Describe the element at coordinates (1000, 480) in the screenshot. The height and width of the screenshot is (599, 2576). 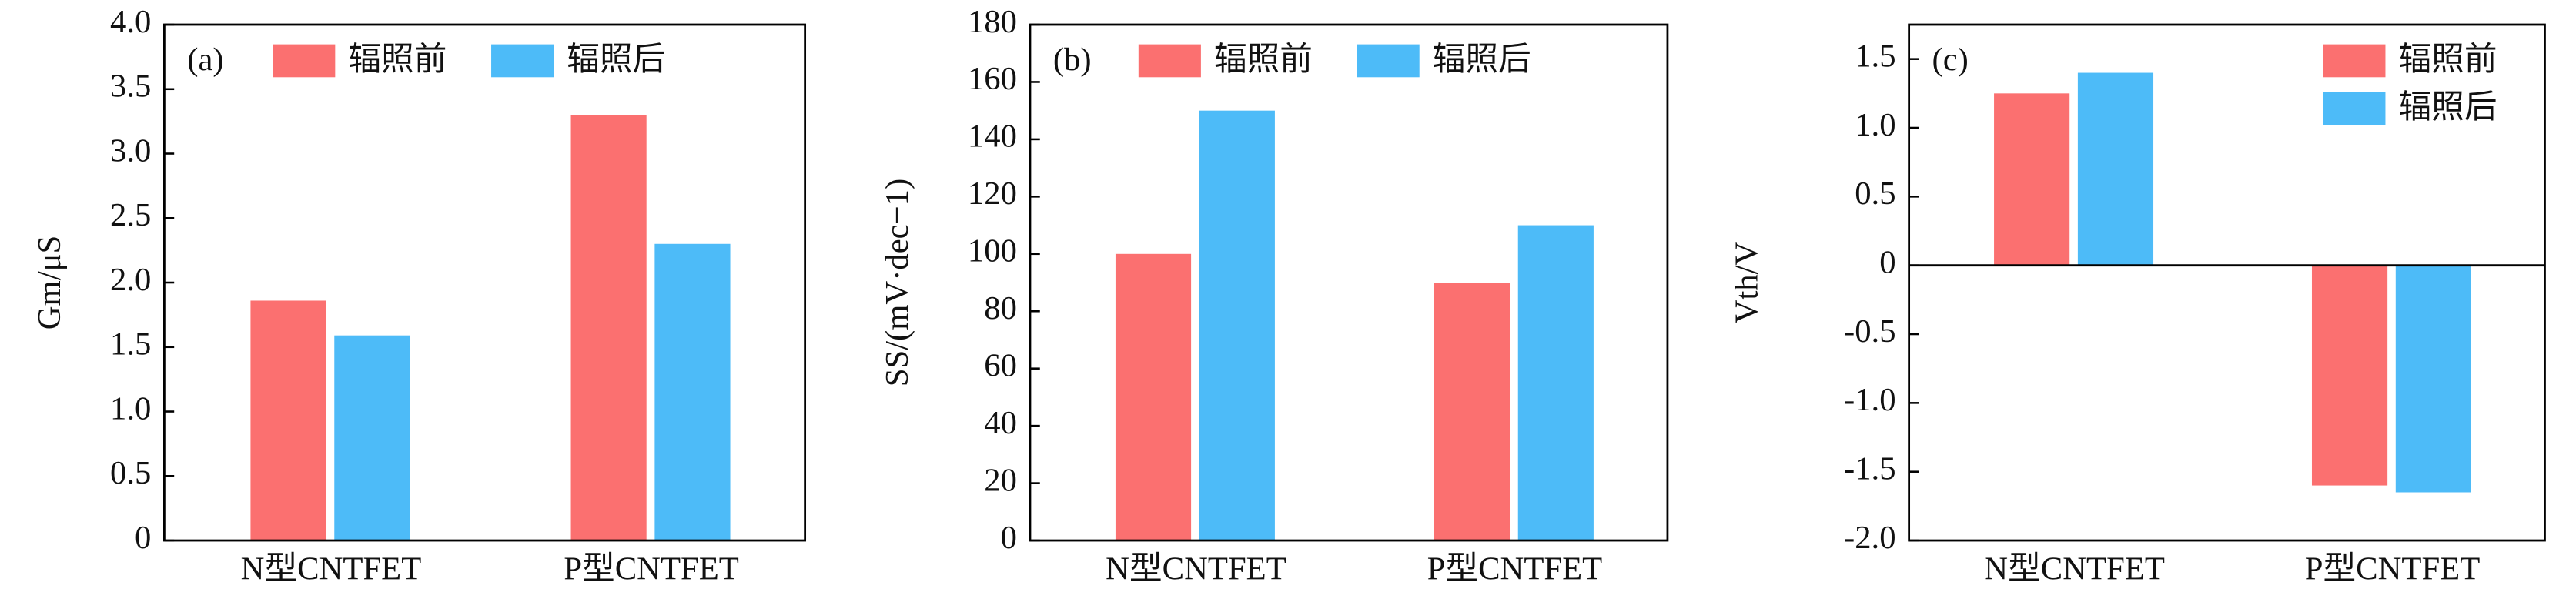
I see `y-tick-label: 20` at that location.